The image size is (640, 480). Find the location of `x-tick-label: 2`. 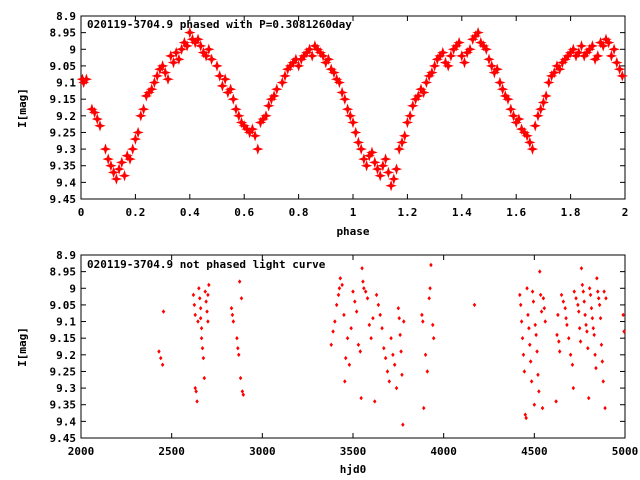

x-tick-label: 2 is located at coordinates (625, 212).